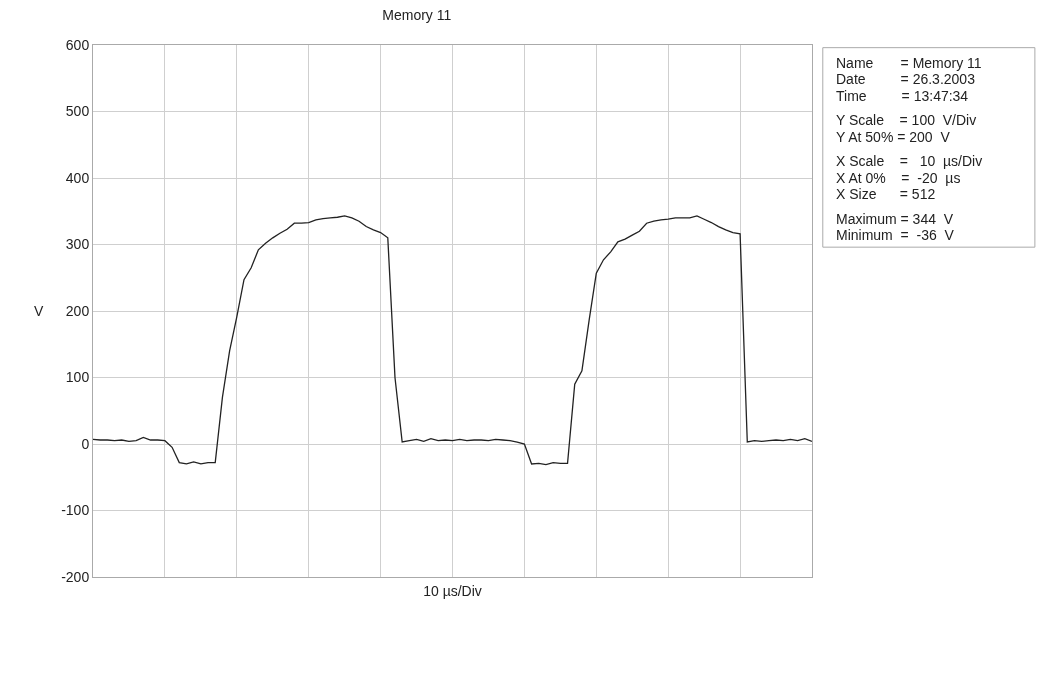 This screenshot has width=1042, height=686. I want to click on text: Time = 13:47:34, so click(902, 96).